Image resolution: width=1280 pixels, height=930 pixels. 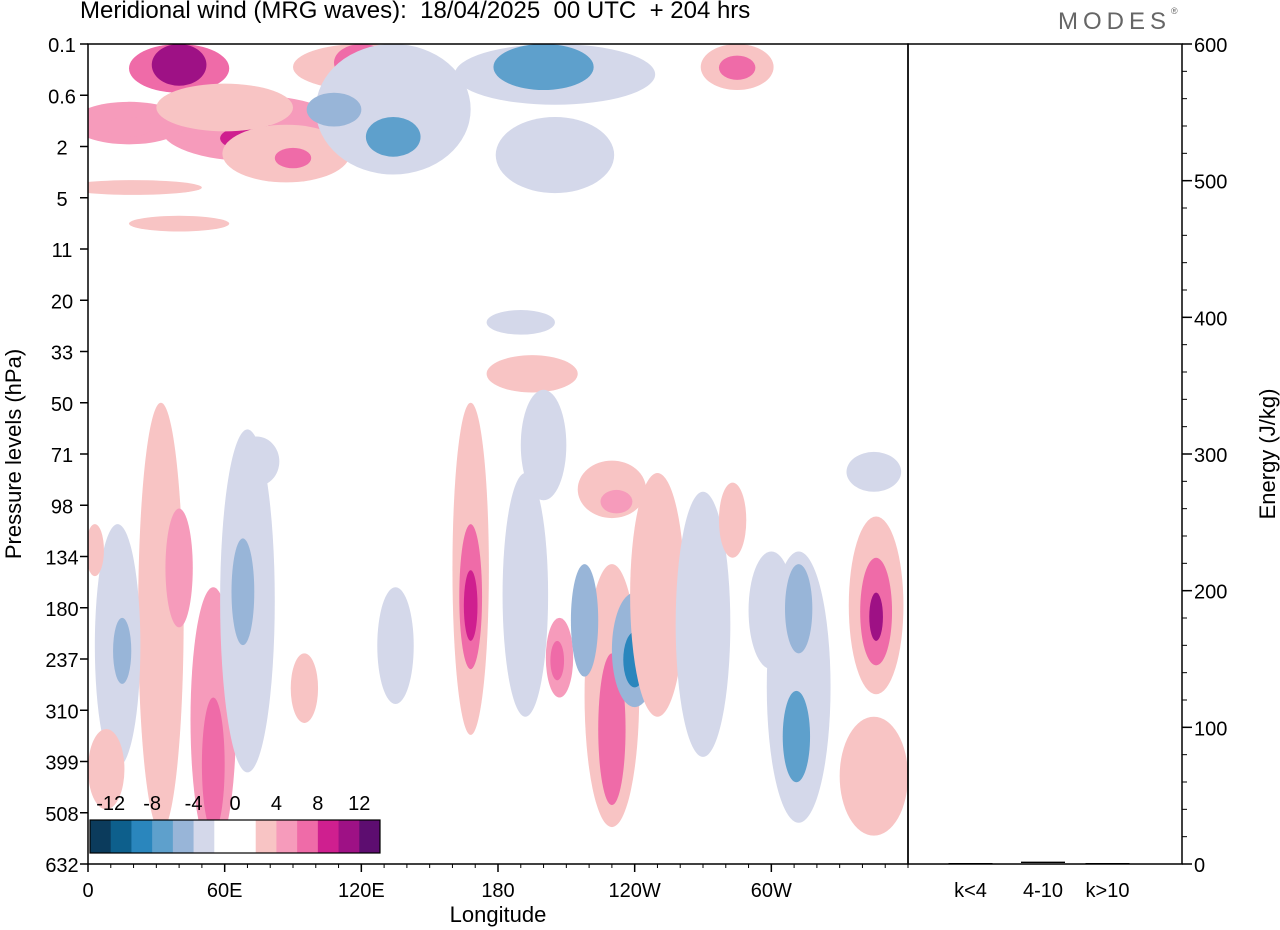 I want to click on energy-axis-label: Energy (J/kg), so click(x=1267, y=454).